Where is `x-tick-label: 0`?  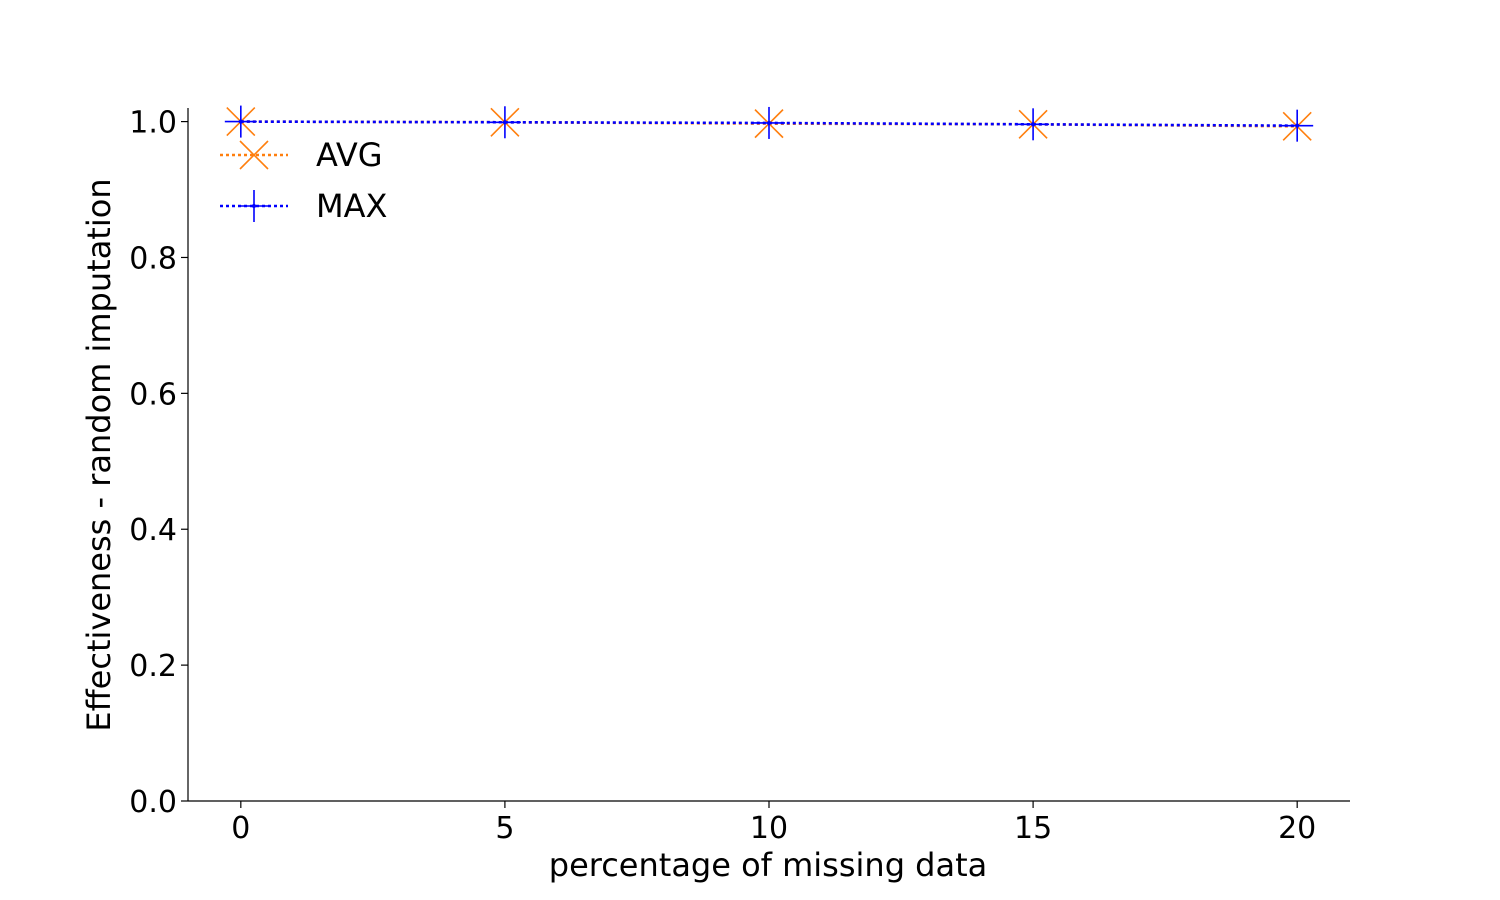
x-tick-label: 0 is located at coordinates (240, 828).